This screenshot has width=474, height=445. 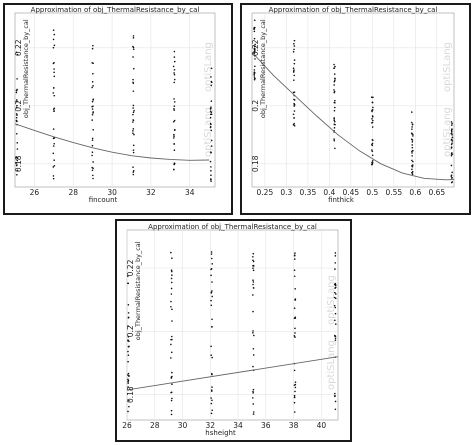 What do you see at coordinates (331, 300) in the screenshot?
I see `watermark-text: optiSLang` at bounding box center [331, 300].